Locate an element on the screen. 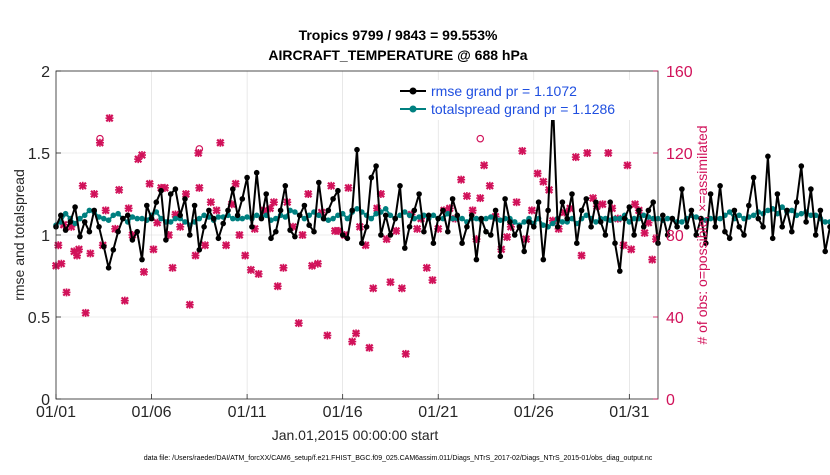 The height and width of the screenshot is (475, 830). x-tick-label: 01/11 is located at coordinates (247, 412).